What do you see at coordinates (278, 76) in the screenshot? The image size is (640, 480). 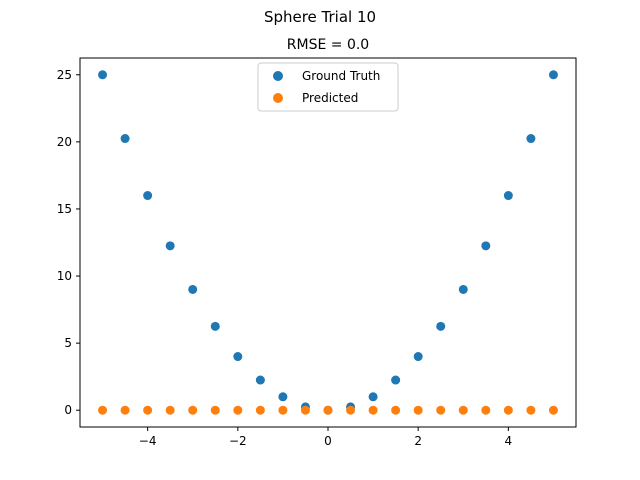 I see `legend-marker-ground-truth` at bounding box center [278, 76].